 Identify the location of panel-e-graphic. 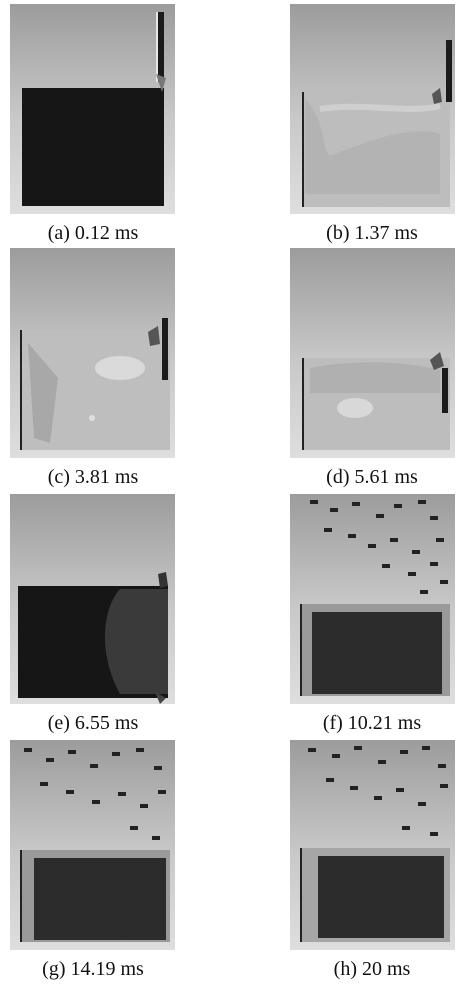
(93, 638).